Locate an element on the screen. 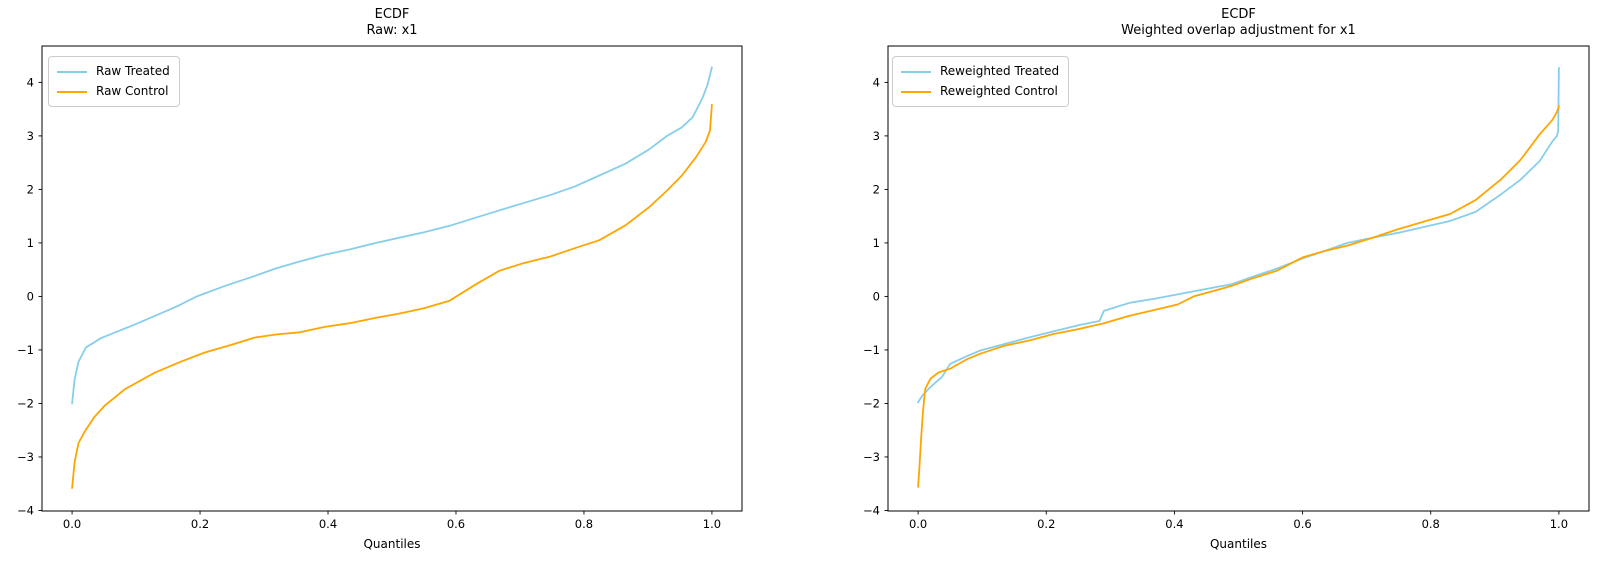 The width and height of the screenshot is (1600, 563). plot-title-weighted: ECDF Weighted overlap adjustment for x1 is located at coordinates (1238, 23).